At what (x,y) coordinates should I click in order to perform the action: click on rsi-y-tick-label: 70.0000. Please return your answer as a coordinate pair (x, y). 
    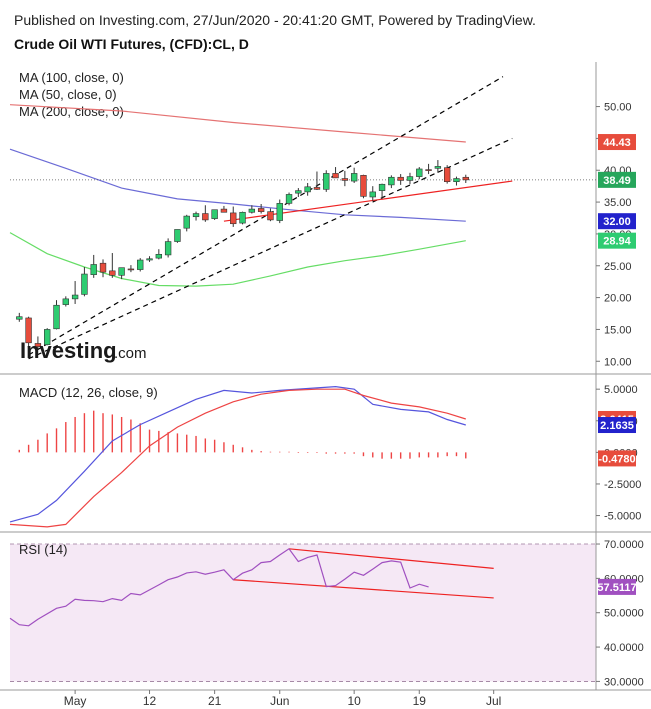
    Looking at the image, I should click on (624, 545).